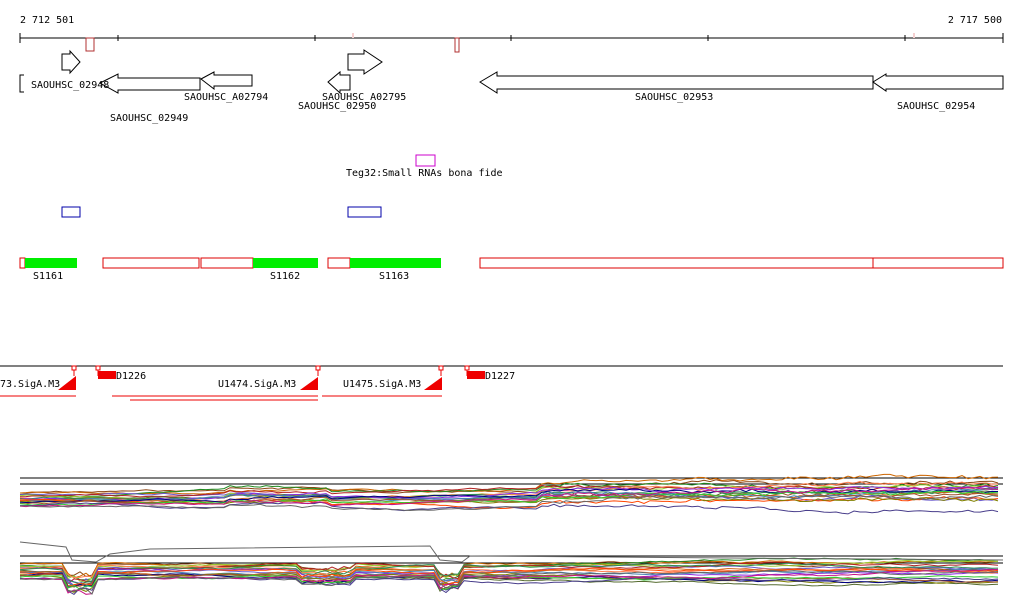 The image size is (1024, 611). What do you see at coordinates (394, 276) in the screenshot?
I see `segment-label: S1163` at bounding box center [394, 276].